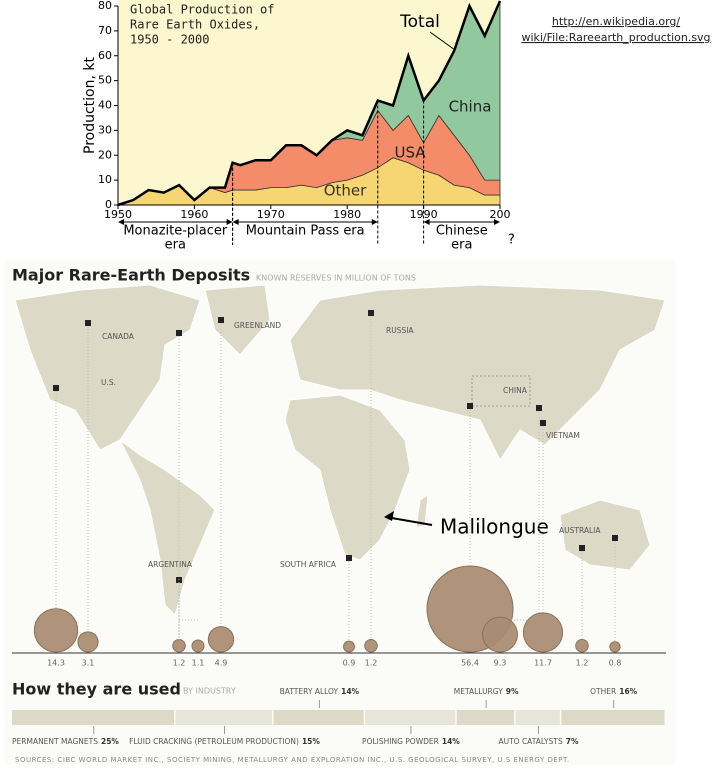  Describe the element at coordinates (105, 30) in the screenshot. I see `y-tick-label: 70` at that location.